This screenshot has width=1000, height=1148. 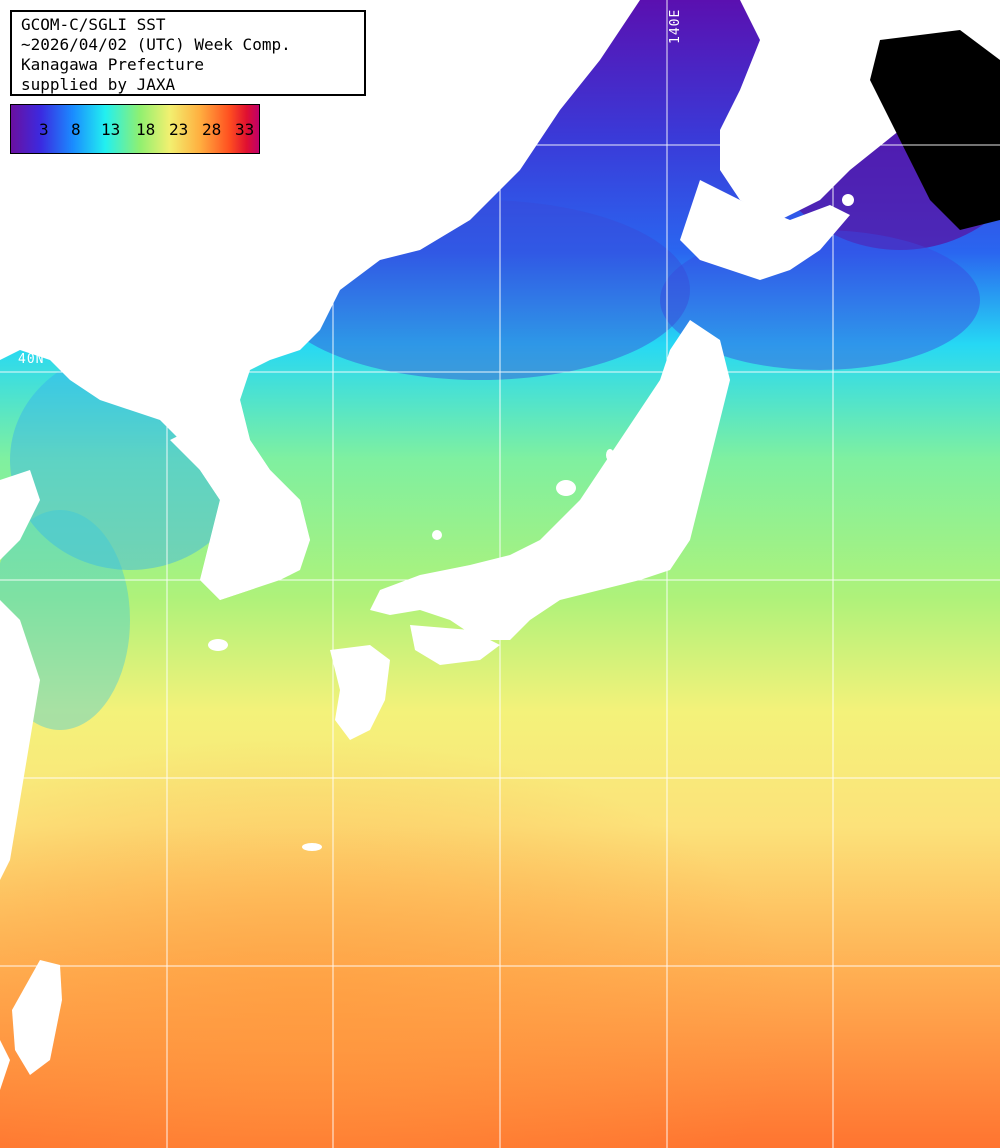 I want to click on hokkaido, so click(x=765, y=230).